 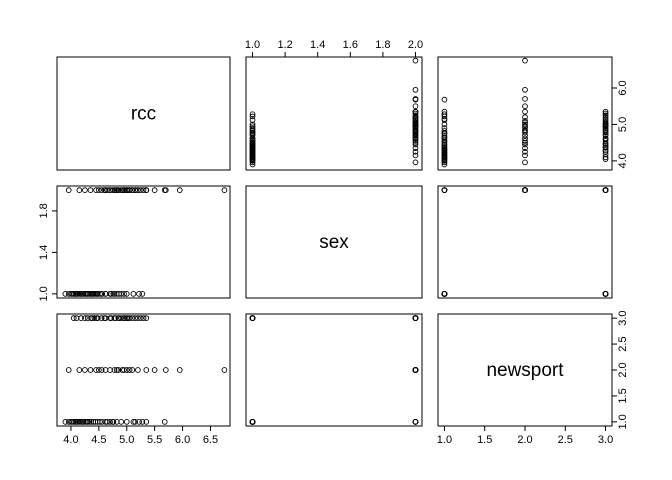 What do you see at coordinates (350, 45) in the screenshot?
I see `tick-label: 1.6` at bounding box center [350, 45].